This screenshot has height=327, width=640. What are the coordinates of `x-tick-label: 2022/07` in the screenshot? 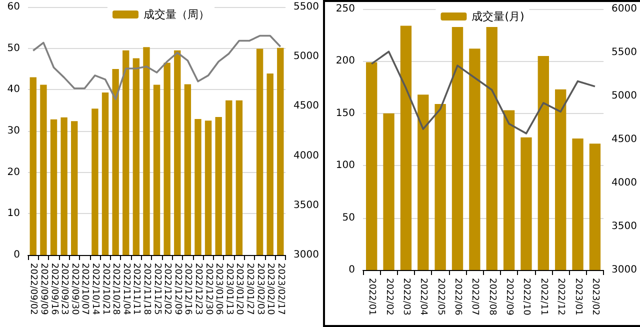 It's located at (475, 297).